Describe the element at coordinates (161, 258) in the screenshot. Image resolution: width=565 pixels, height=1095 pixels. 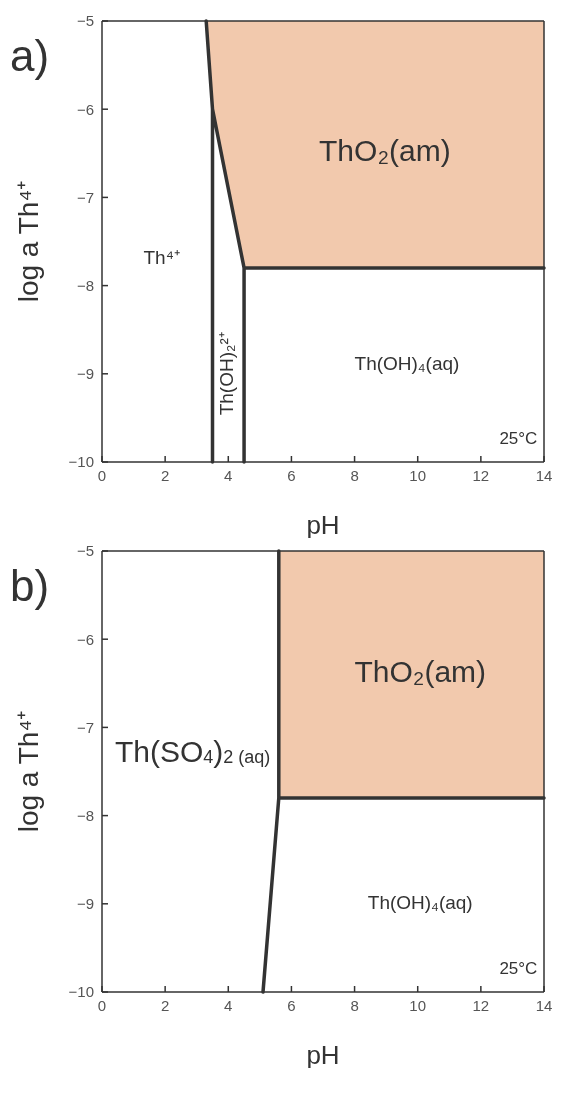
I see `annotation: Th⁴⁺` at that location.